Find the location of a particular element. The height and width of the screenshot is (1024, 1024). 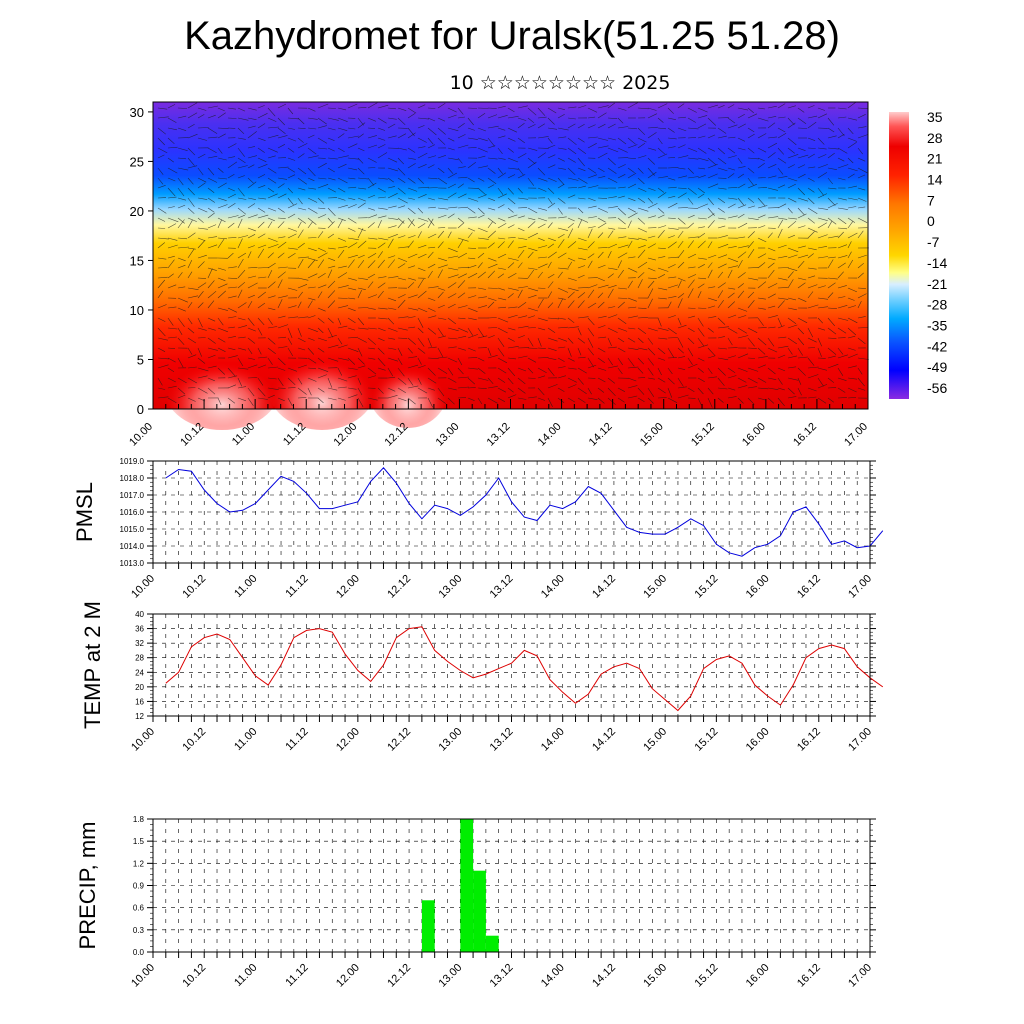

x-tick-label: 16.12 is located at coordinates (809, 976).